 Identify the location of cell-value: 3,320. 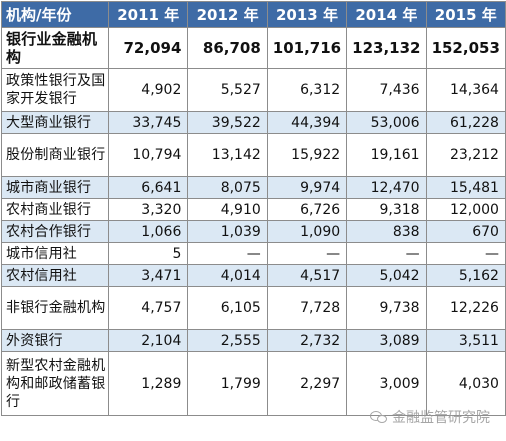
(148, 209).